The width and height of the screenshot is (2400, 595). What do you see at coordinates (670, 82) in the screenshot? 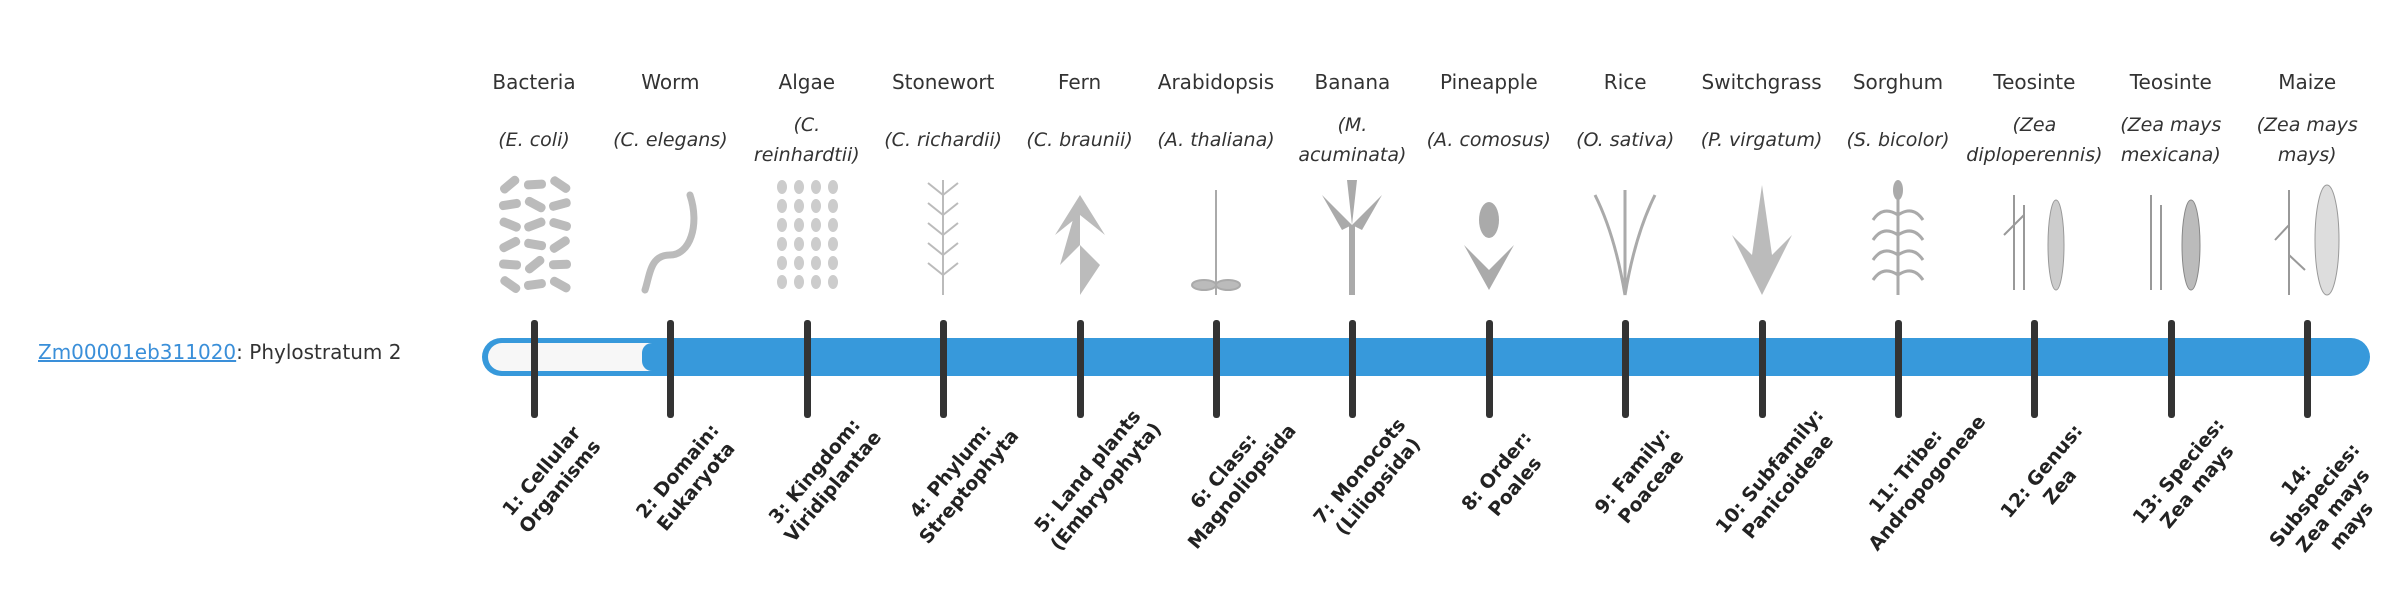
I see `organism-common-name: Worm` at bounding box center [670, 82].